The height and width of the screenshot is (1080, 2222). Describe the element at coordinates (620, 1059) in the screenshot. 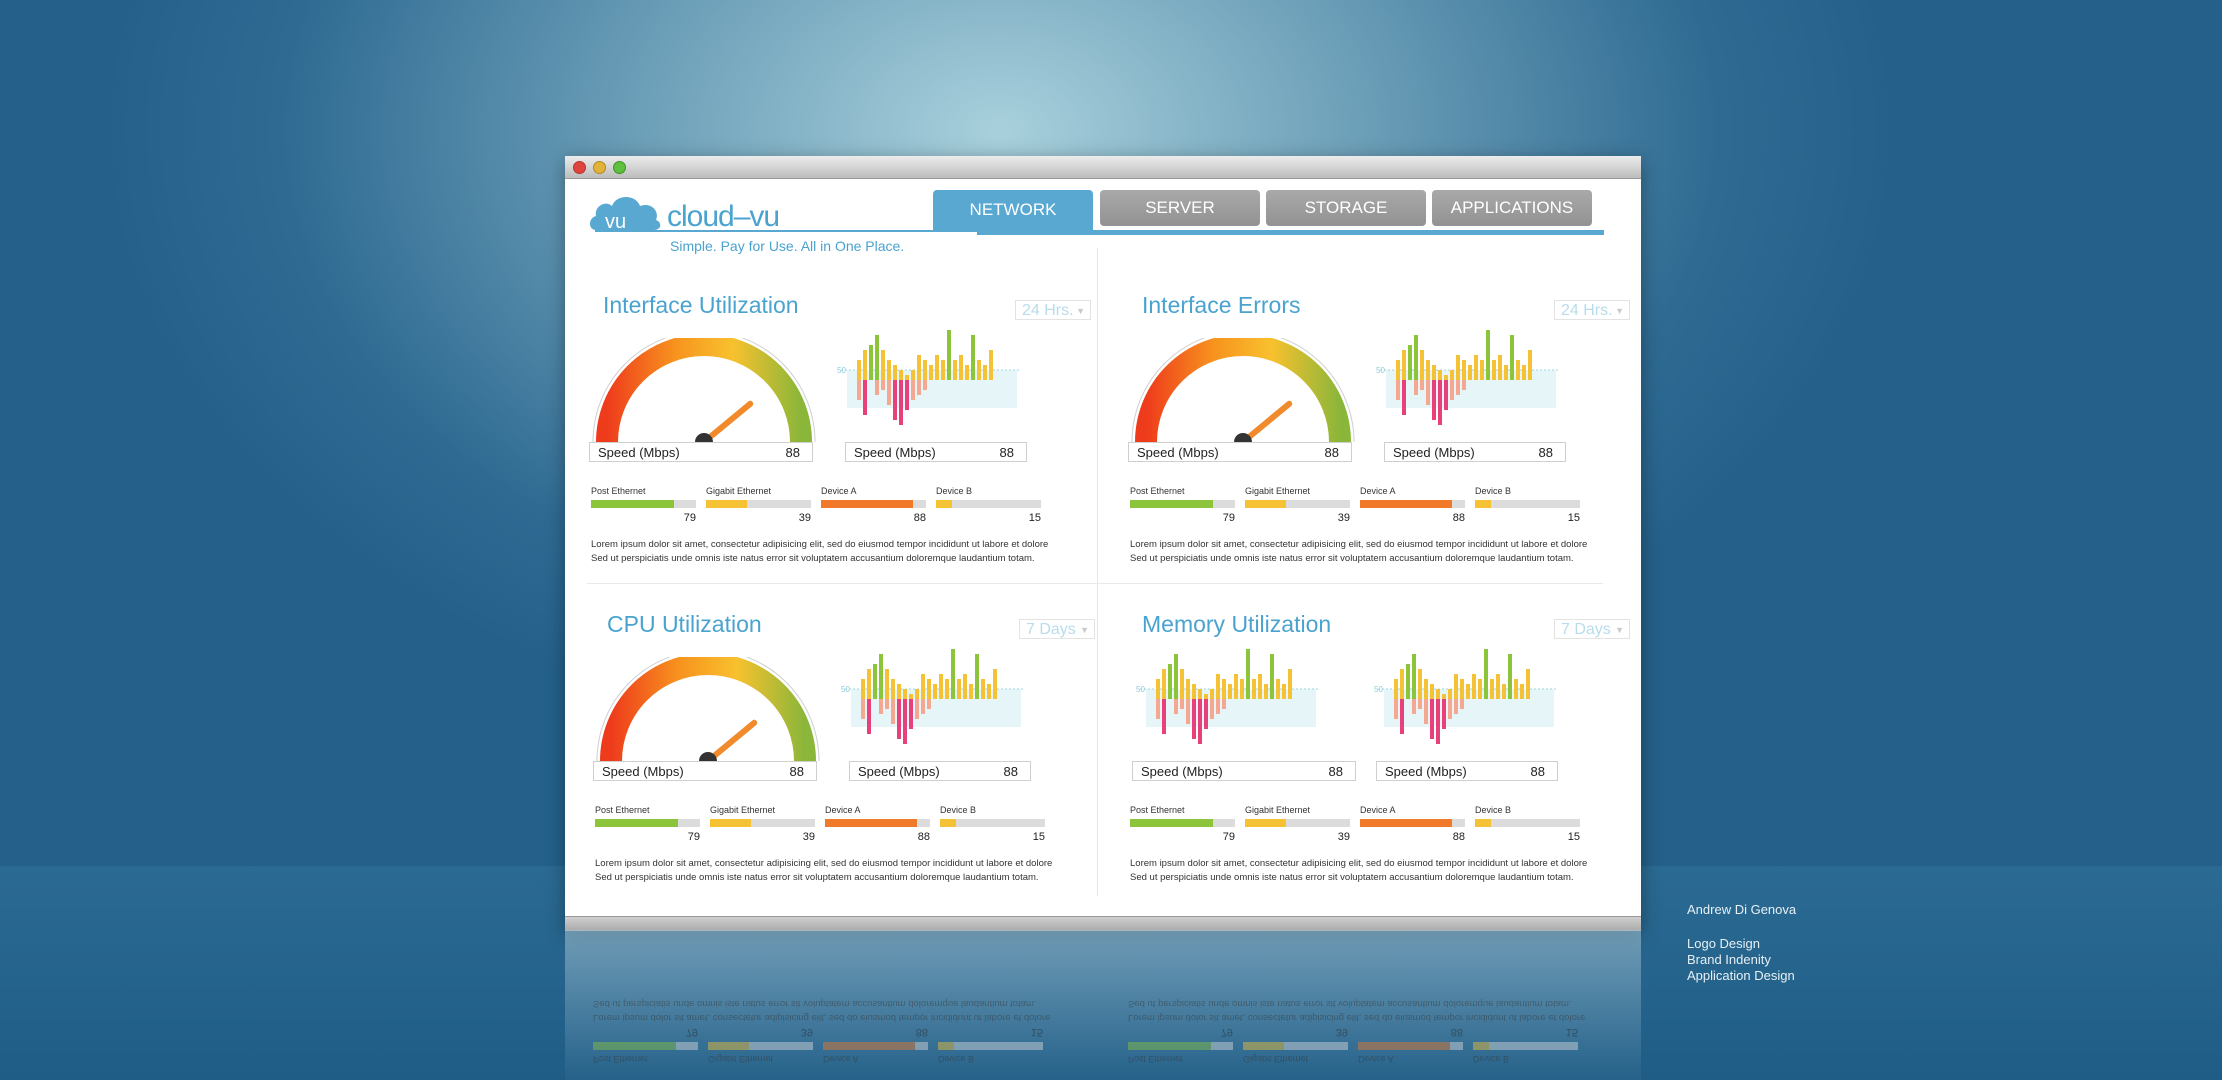

I see `device-stat-label: Post Ethernet` at that location.